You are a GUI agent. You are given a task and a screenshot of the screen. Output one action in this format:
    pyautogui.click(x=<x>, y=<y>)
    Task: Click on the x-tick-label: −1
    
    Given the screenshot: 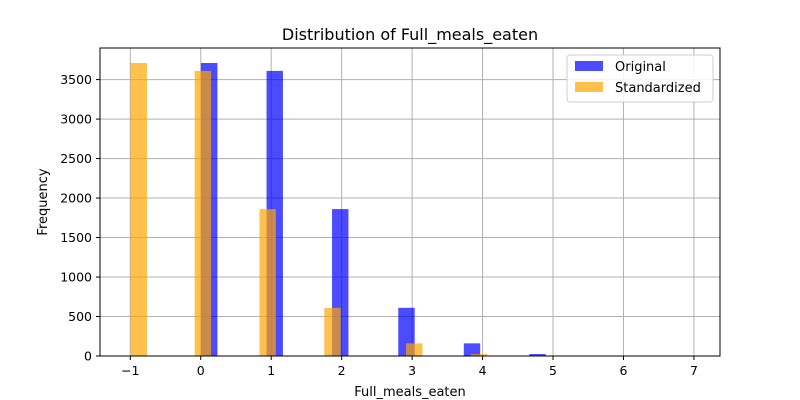 What is the action you would take?
    pyautogui.click(x=130, y=370)
    